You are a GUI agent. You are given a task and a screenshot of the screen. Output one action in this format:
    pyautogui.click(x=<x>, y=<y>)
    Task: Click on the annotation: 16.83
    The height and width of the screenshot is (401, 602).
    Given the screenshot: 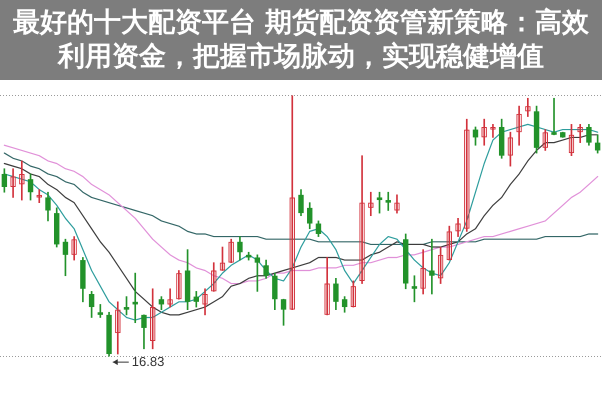 What is the action you would take?
    pyautogui.click(x=148, y=362)
    